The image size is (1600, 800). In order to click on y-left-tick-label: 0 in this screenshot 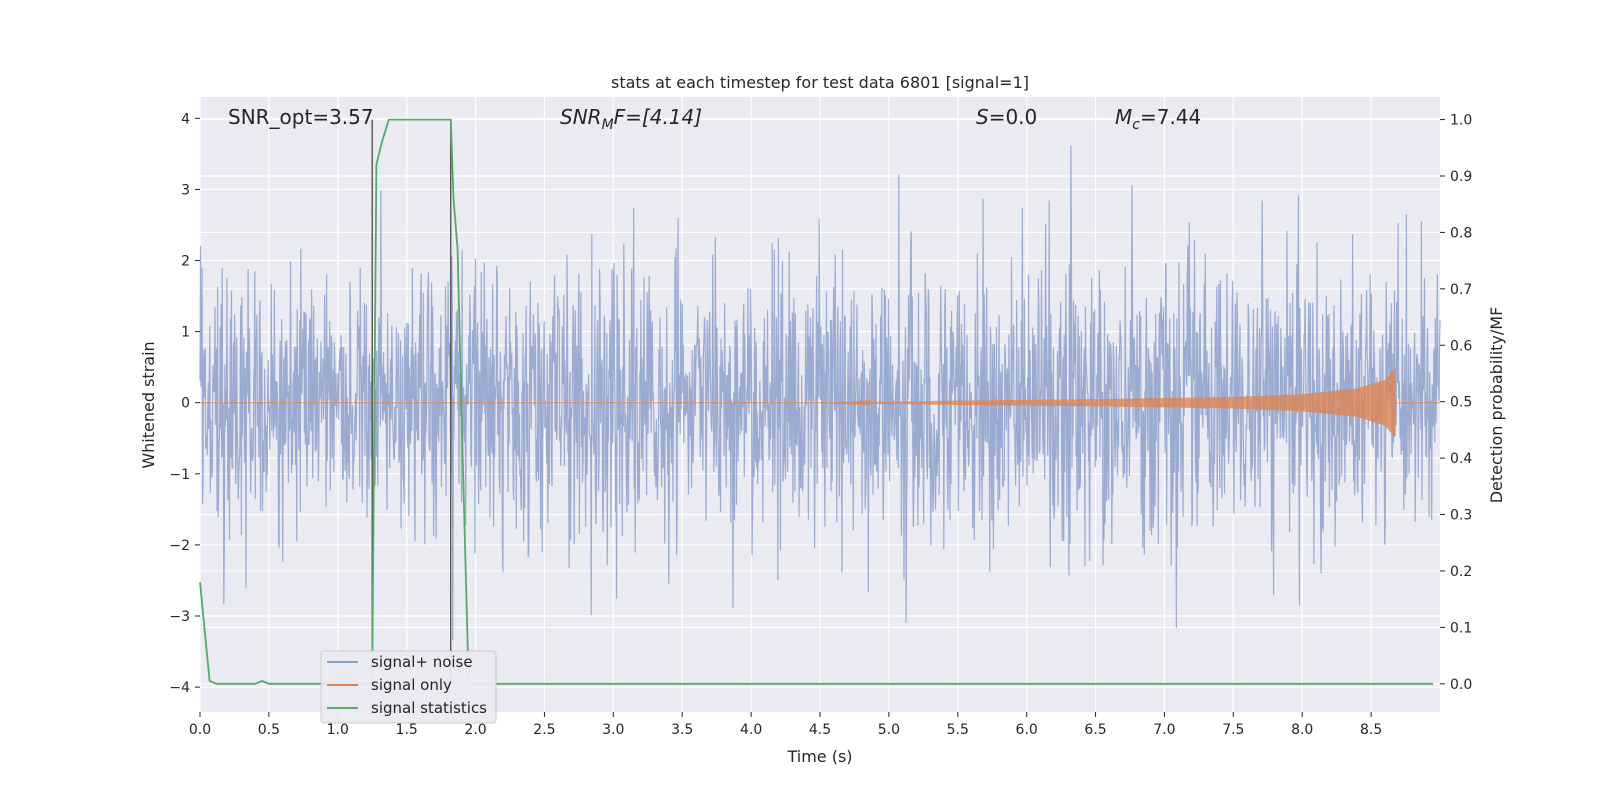, I will do `click(185, 404)`.